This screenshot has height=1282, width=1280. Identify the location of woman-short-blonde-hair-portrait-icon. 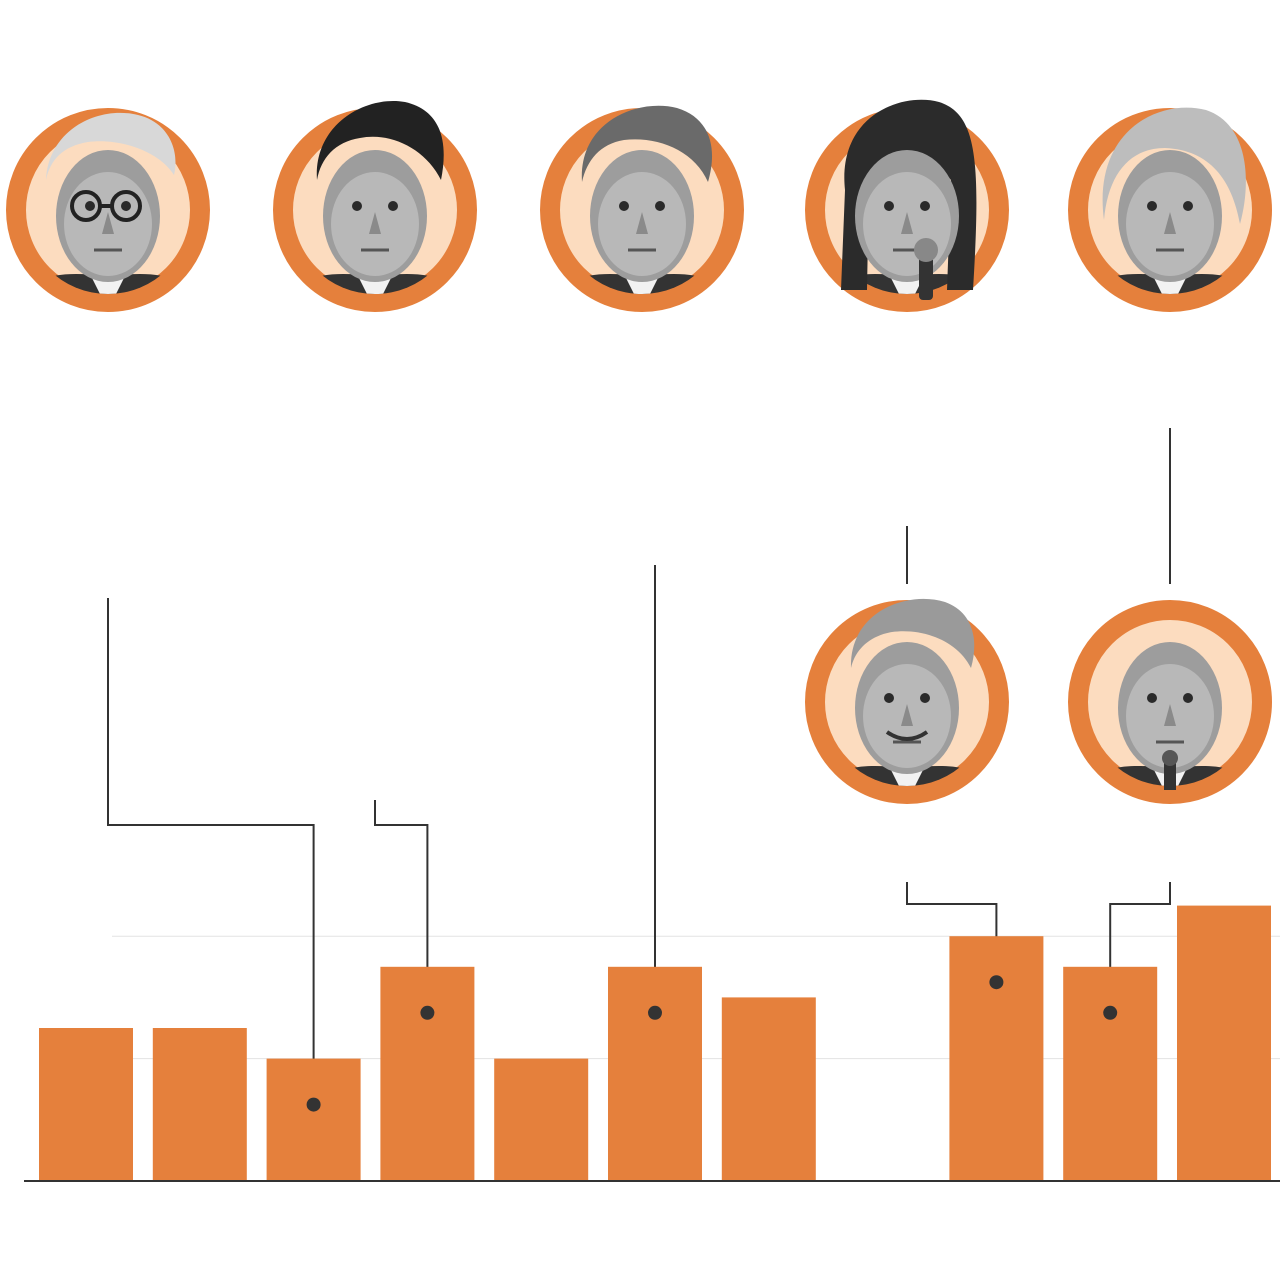
(1170, 209).